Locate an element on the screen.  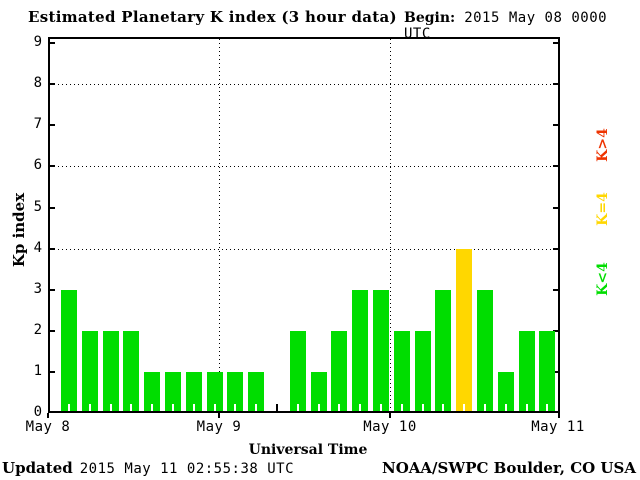
y-tick-label: 4 is located at coordinates (37, 247).